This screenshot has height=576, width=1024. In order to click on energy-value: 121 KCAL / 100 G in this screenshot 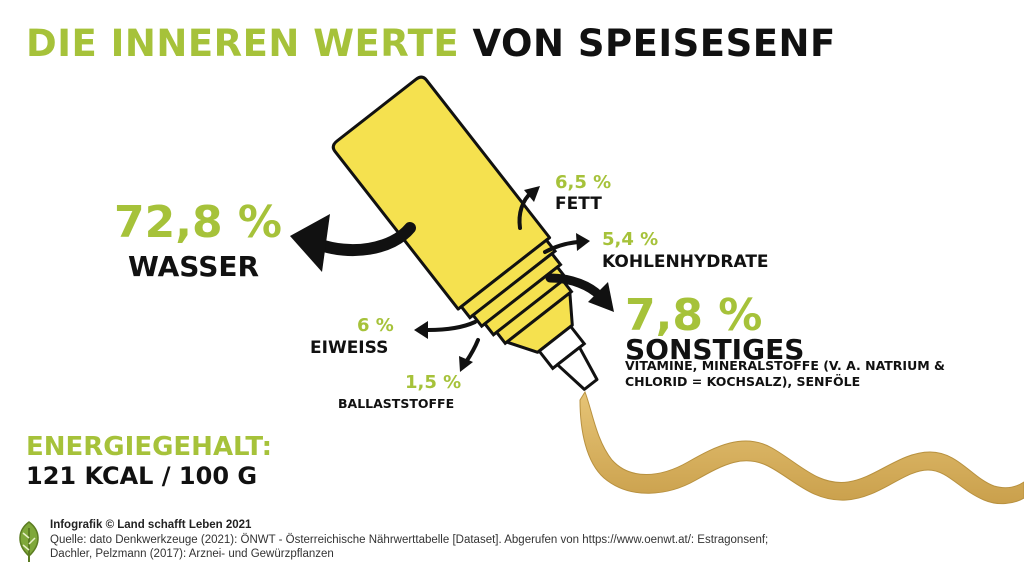, I will do `click(142, 476)`.